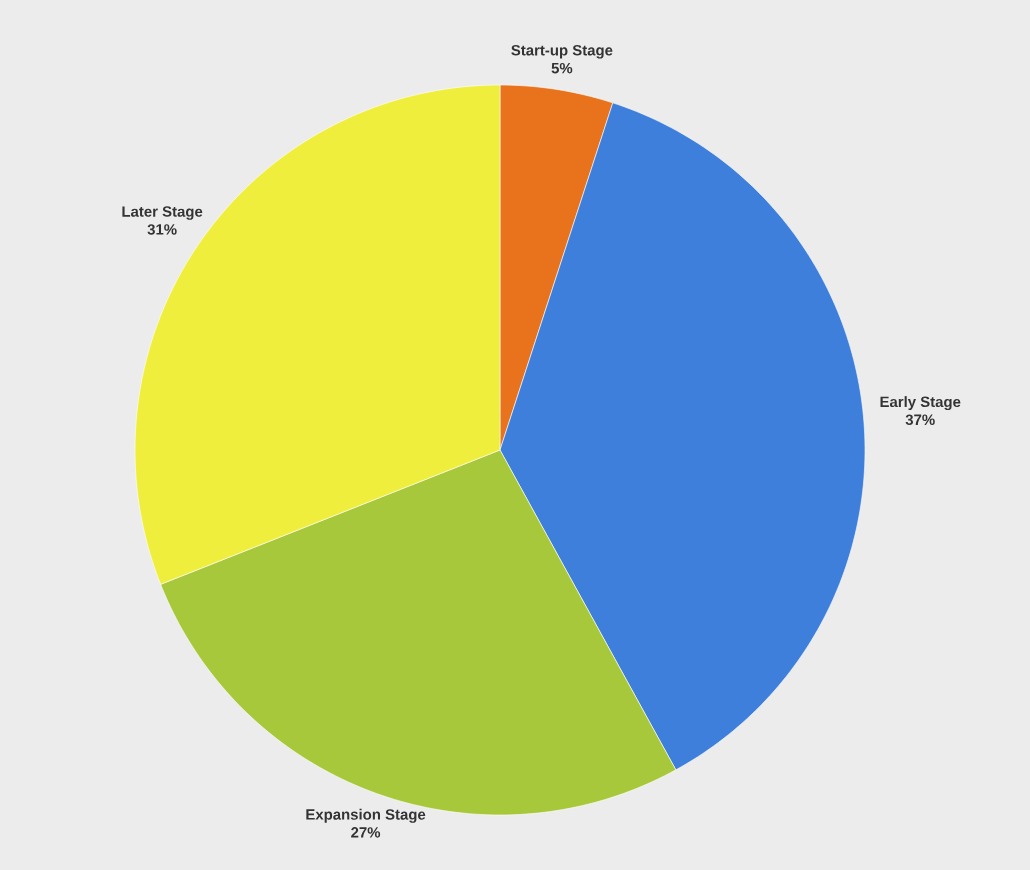  Describe the element at coordinates (562, 68) in the screenshot. I see `data-label: 5%` at that location.